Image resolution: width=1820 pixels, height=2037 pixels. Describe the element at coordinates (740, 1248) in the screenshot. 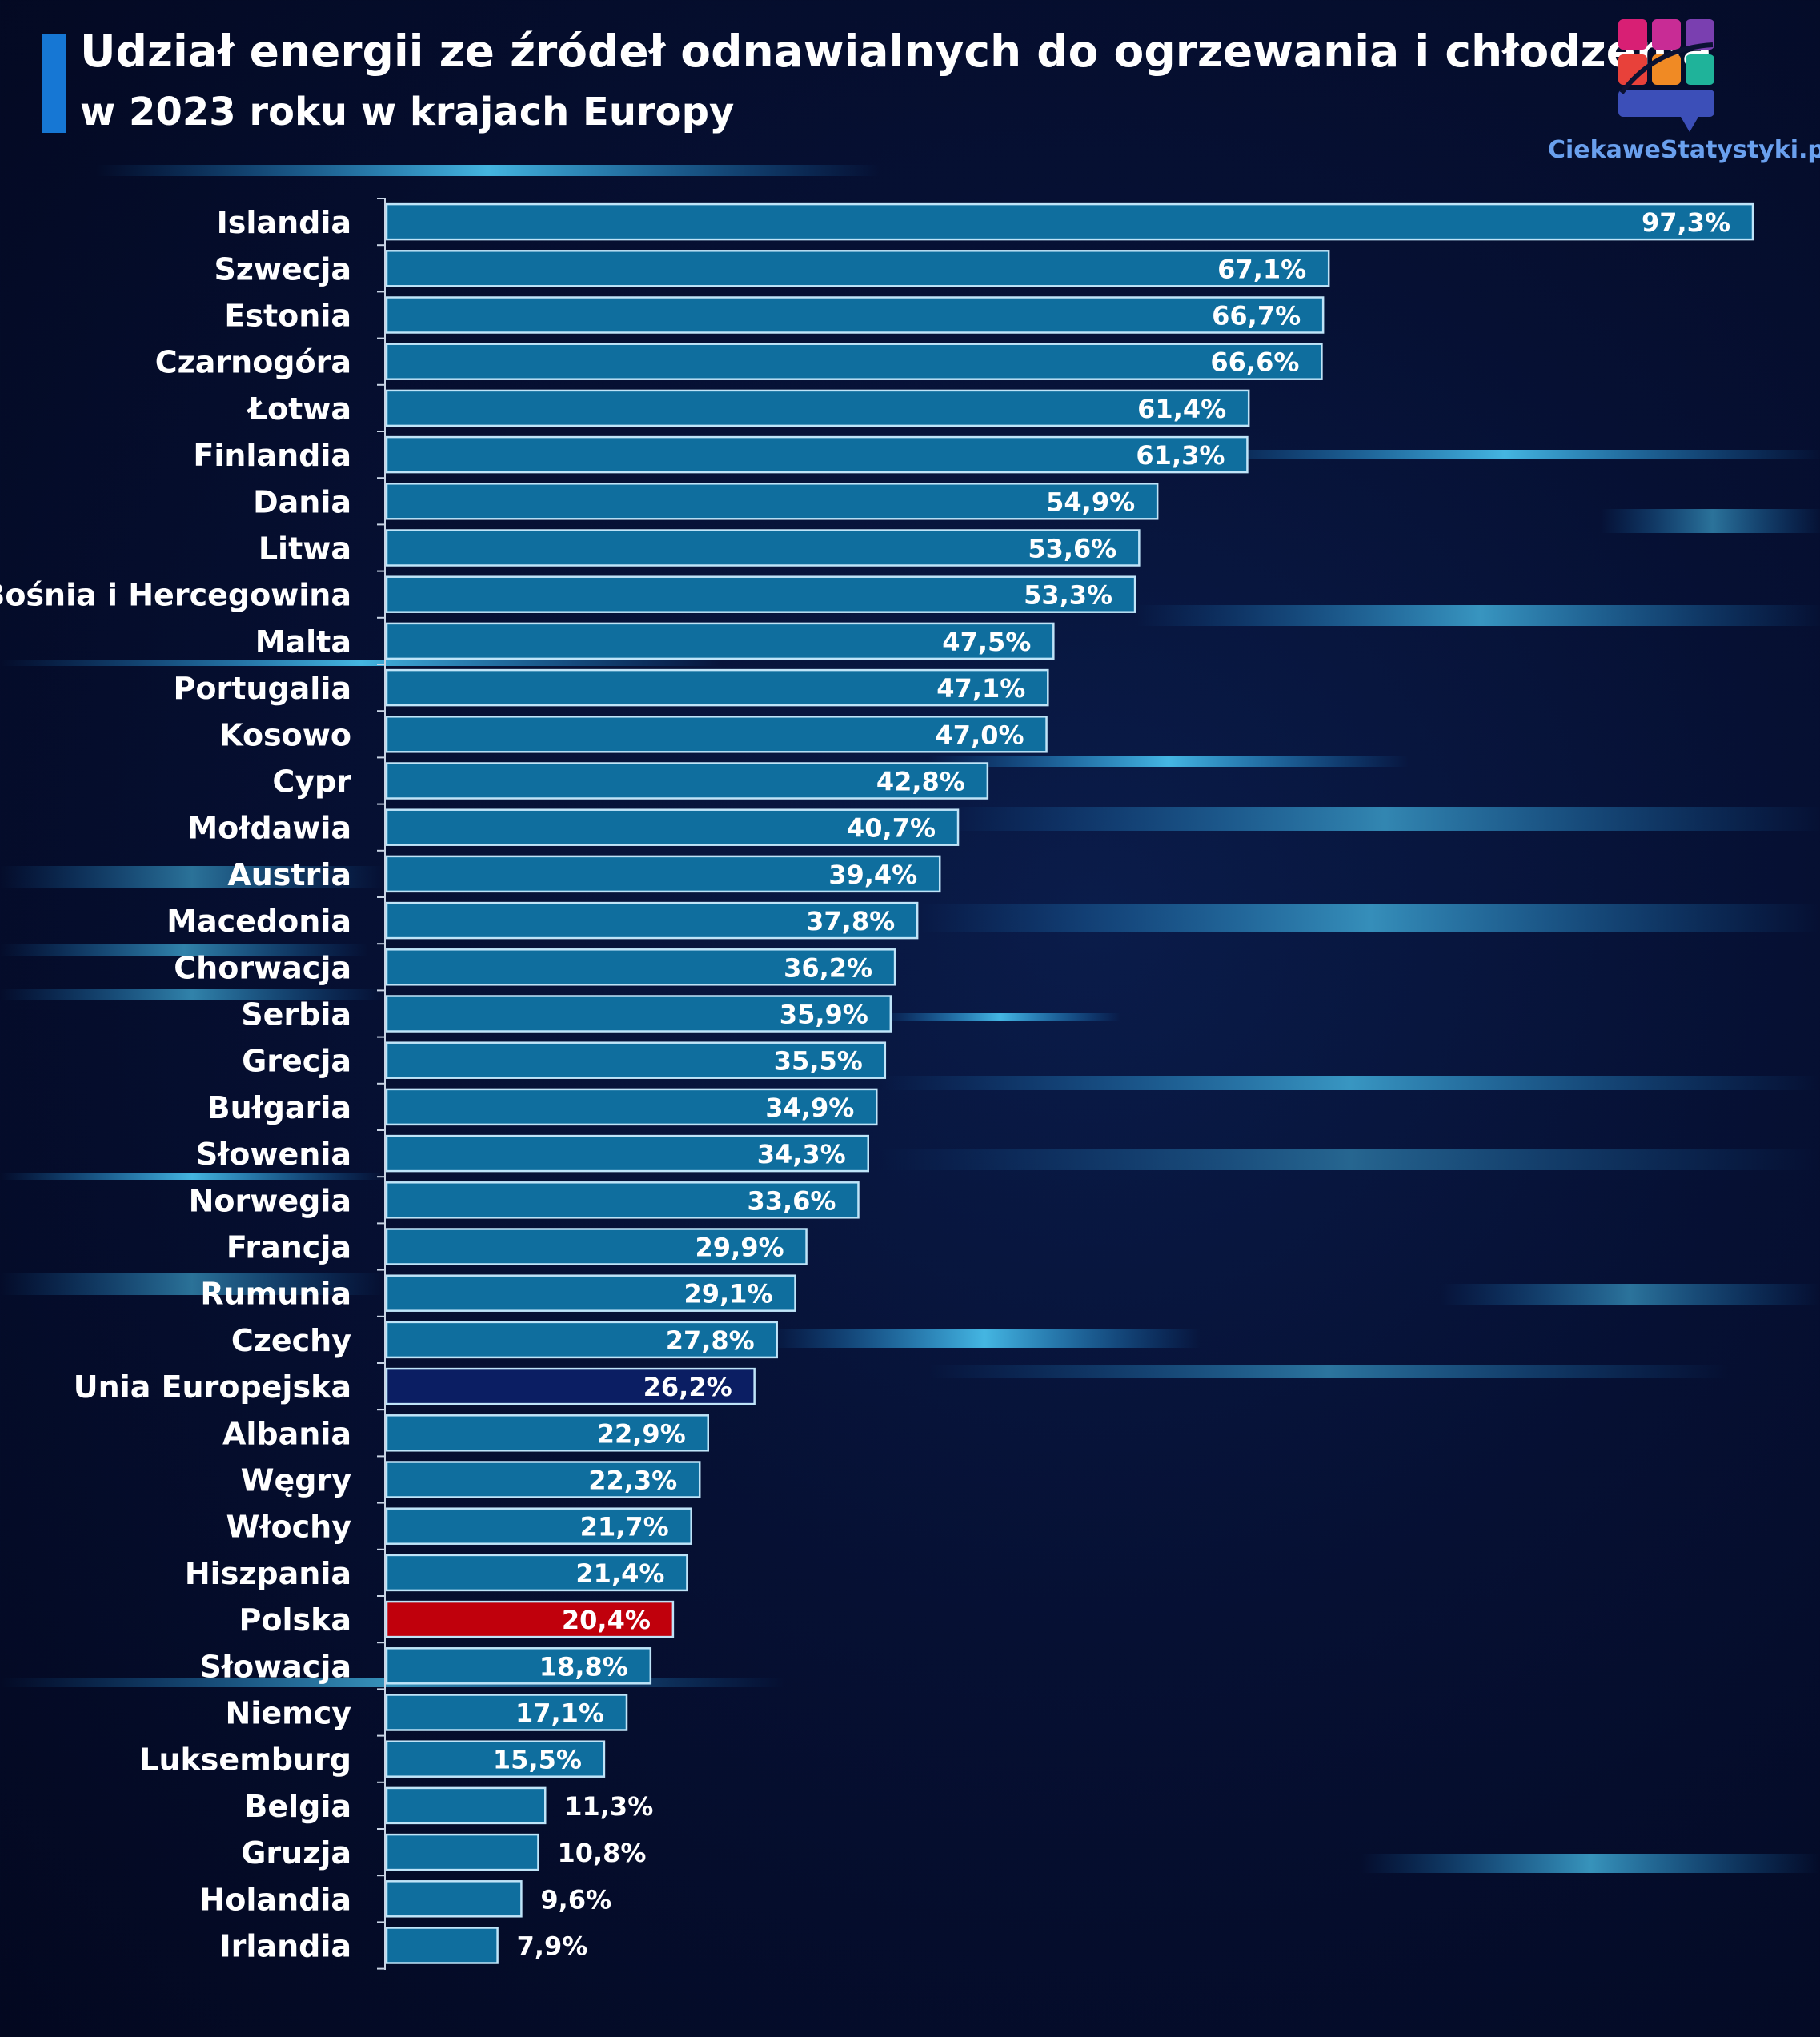

I see `value-label: 29,9%` at that location.